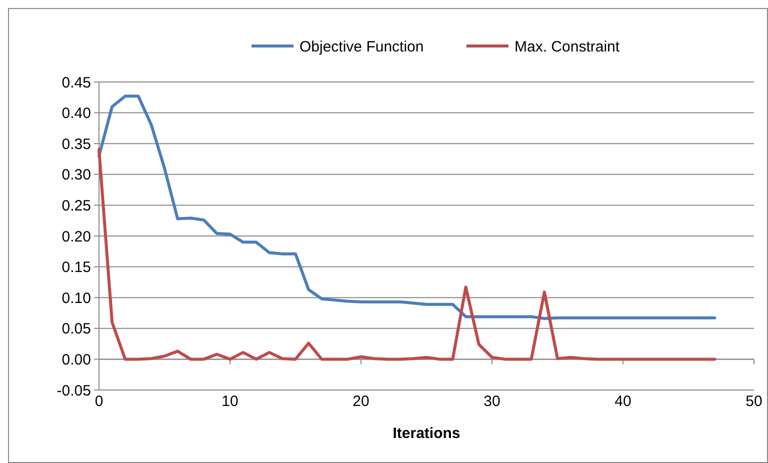 The height and width of the screenshot is (463, 768). What do you see at coordinates (623, 401) in the screenshot?
I see `x-tick-label: 40` at bounding box center [623, 401].